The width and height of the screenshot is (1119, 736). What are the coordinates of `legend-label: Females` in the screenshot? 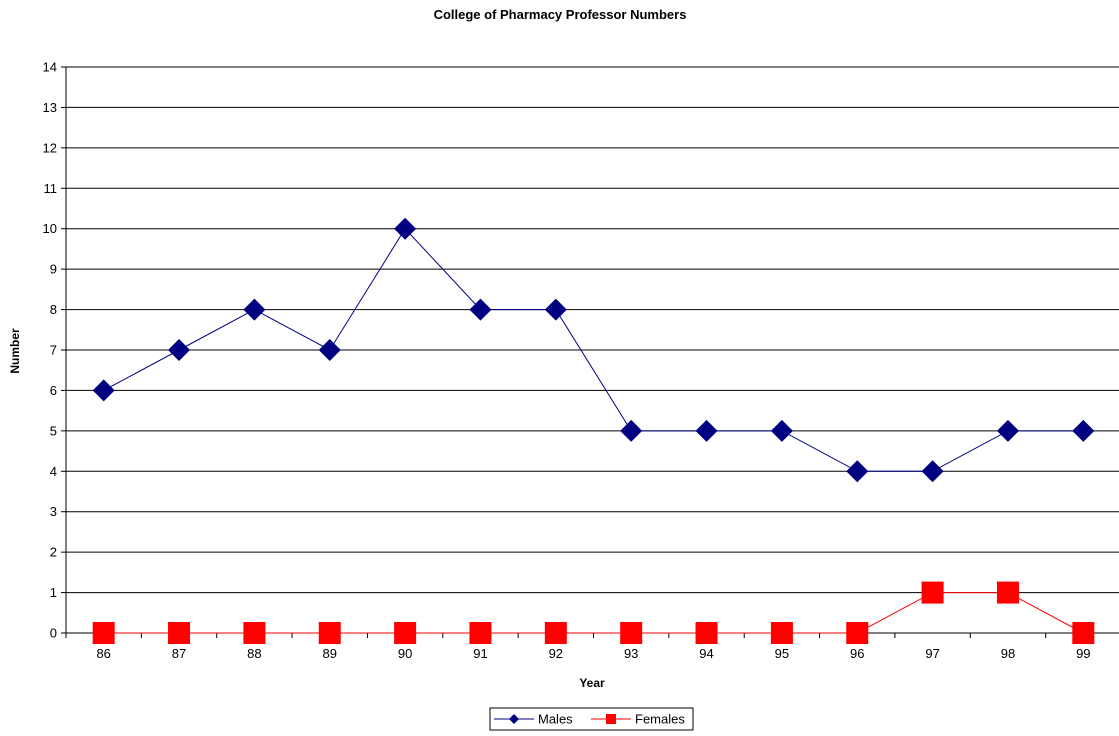 It's located at (660, 719).